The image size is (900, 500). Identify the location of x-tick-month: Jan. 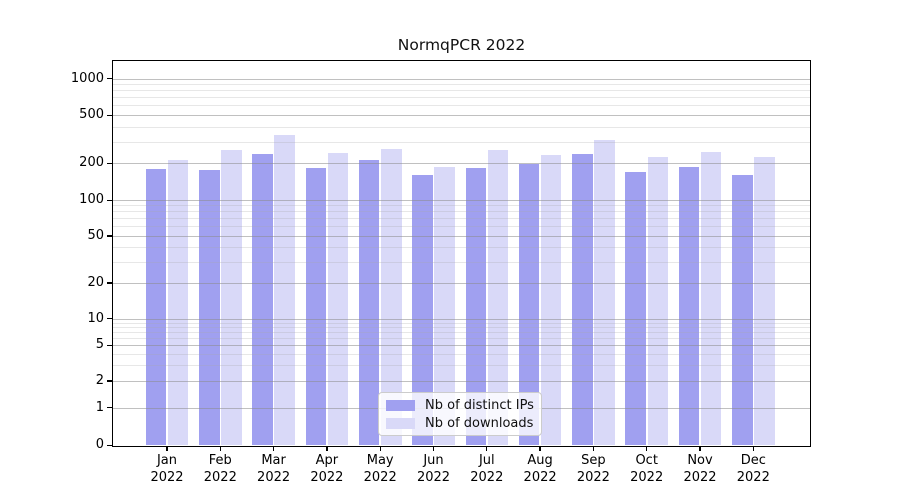
(167, 460).